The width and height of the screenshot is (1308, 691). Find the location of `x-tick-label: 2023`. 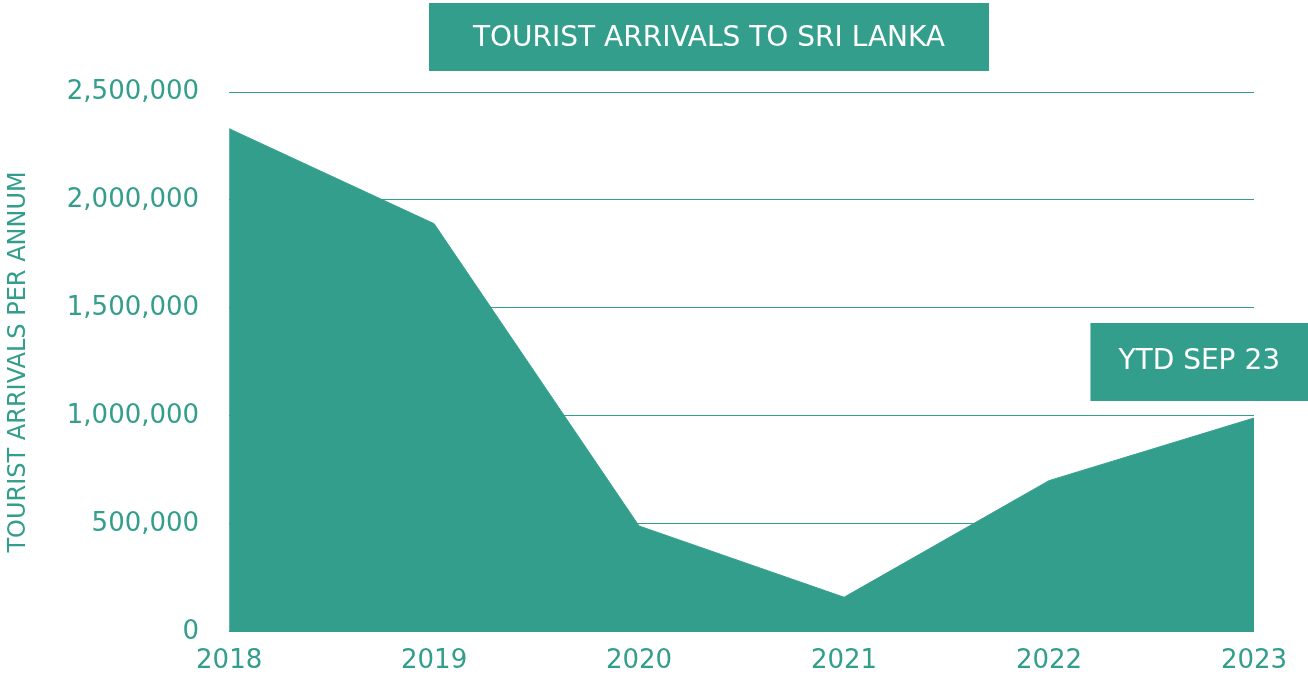

x-tick-label: 2023 is located at coordinates (1254, 659).